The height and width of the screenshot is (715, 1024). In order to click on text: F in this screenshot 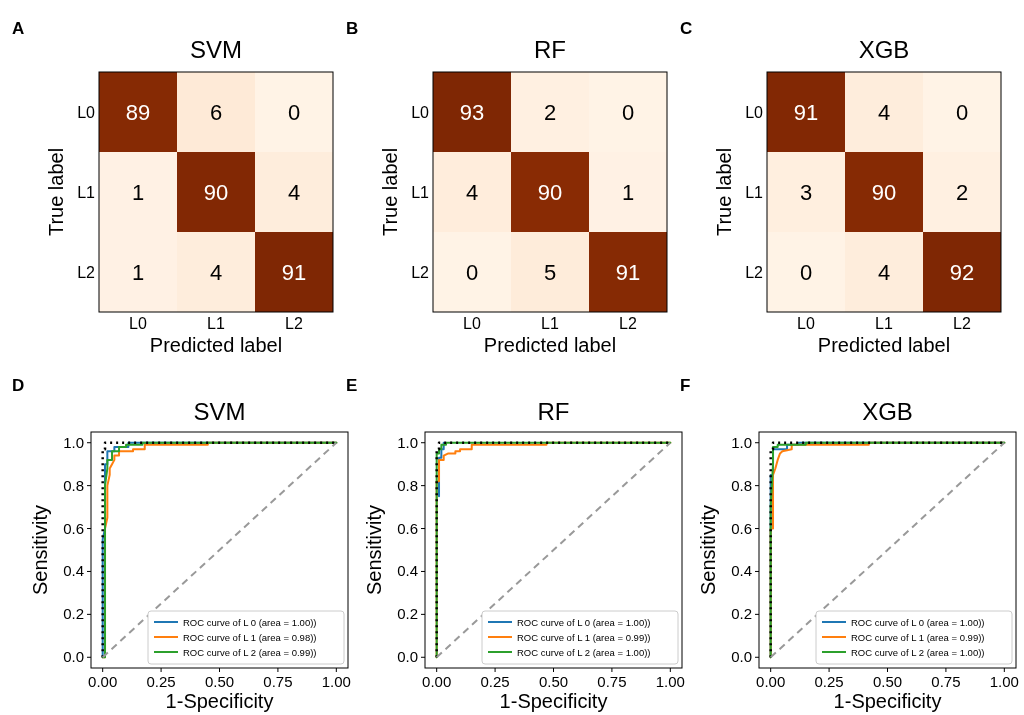, I will do `click(685, 385)`.